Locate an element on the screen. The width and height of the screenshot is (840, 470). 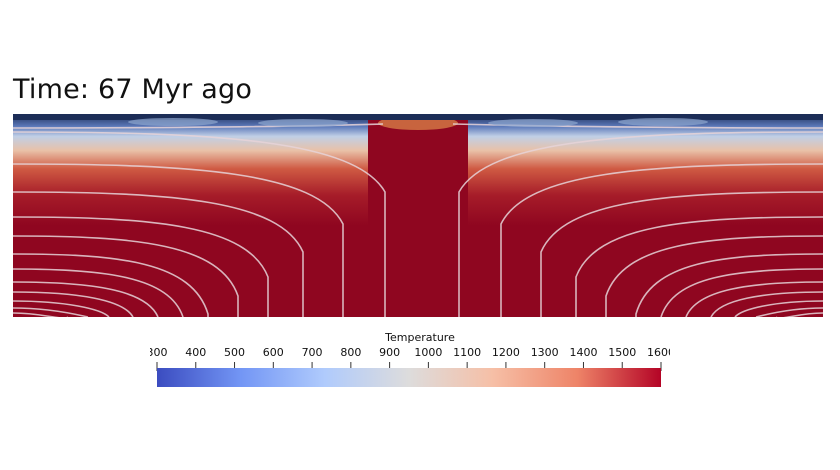
colorbar-tick-label: 1100 is located at coordinates (467, 352).